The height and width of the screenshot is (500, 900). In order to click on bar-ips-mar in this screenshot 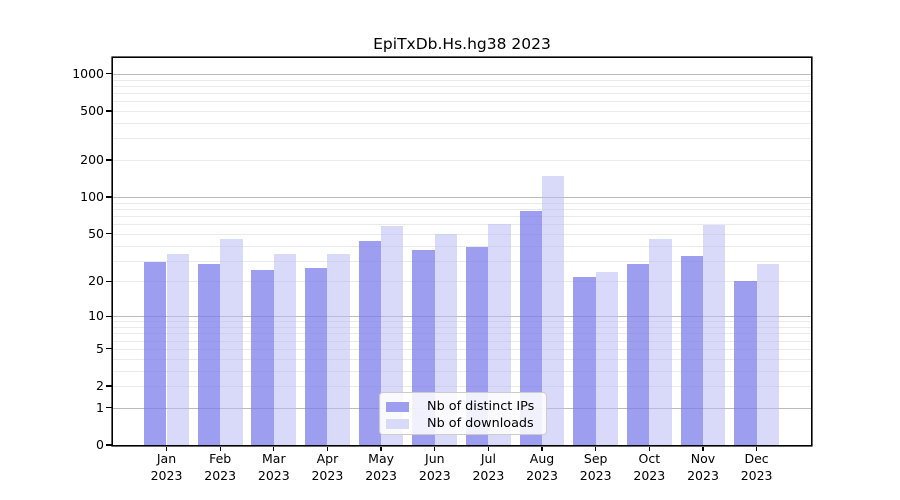, I will do `click(262, 357)`.